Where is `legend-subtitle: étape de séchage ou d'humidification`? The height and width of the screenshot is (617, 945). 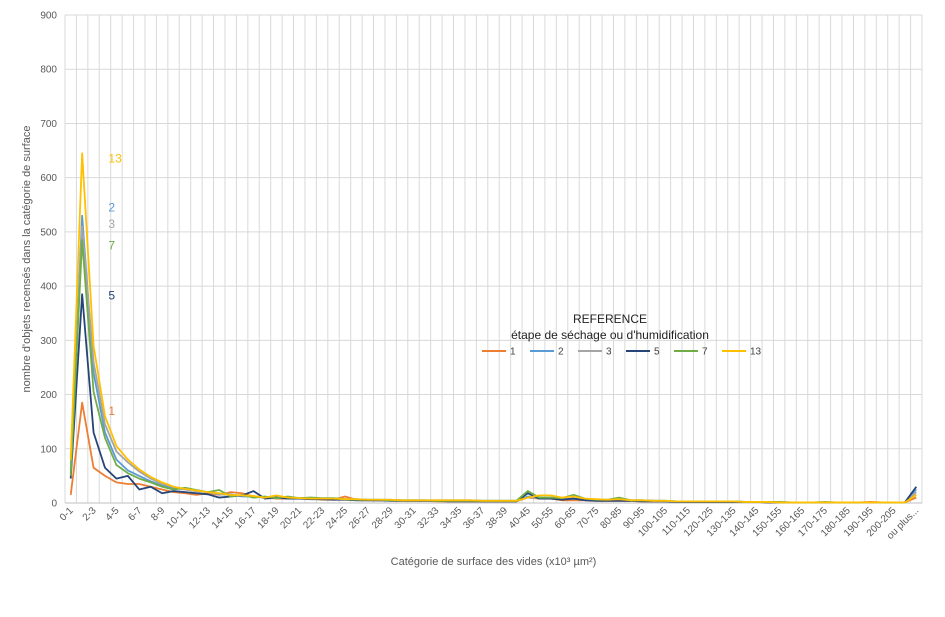 legend-subtitle: étape de séchage ou d'humidification is located at coordinates (610, 335).